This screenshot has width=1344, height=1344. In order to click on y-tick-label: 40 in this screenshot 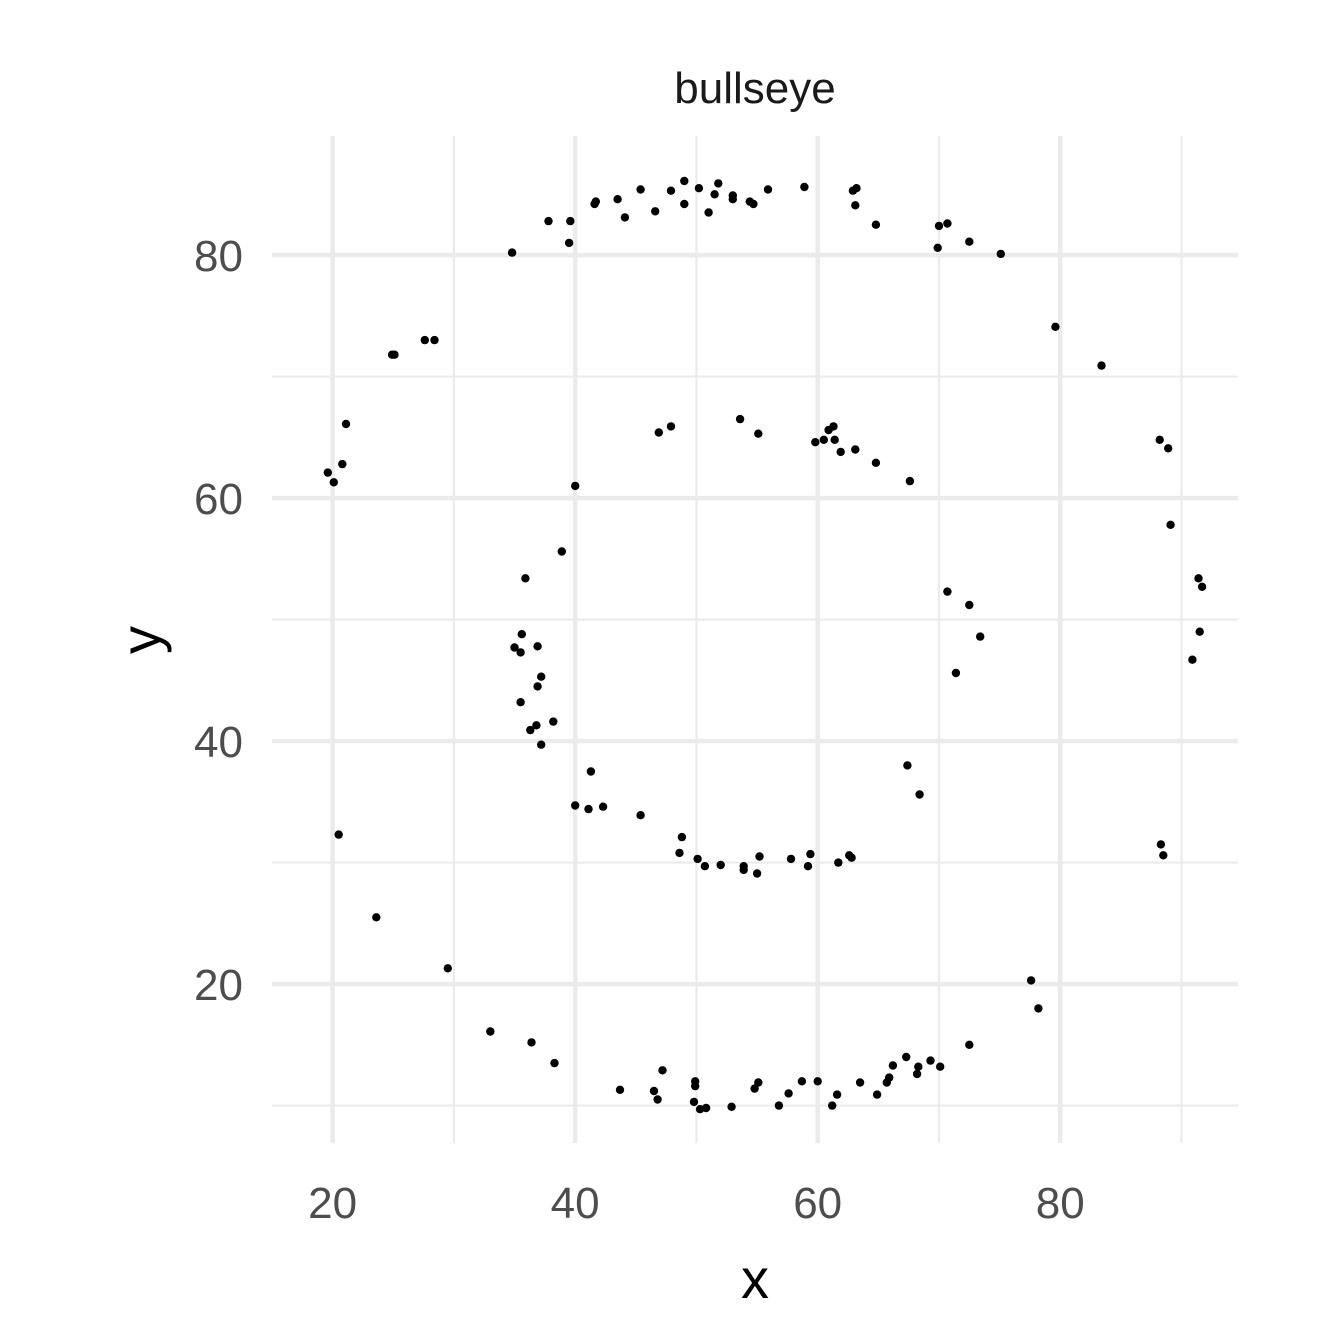, I will do `click(218, 742)`.